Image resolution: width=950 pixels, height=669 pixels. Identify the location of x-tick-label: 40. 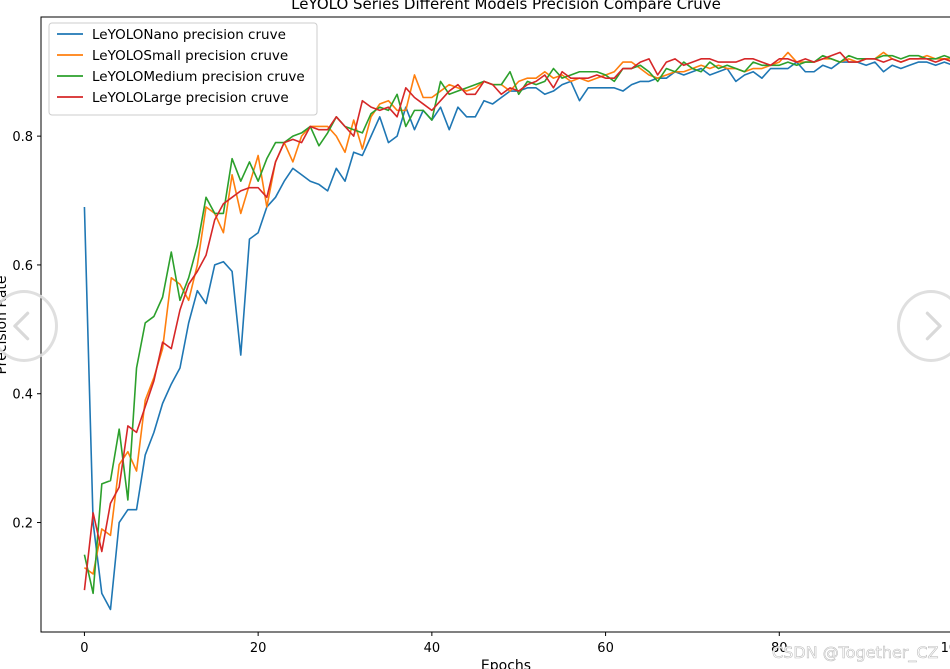
(432, 648).